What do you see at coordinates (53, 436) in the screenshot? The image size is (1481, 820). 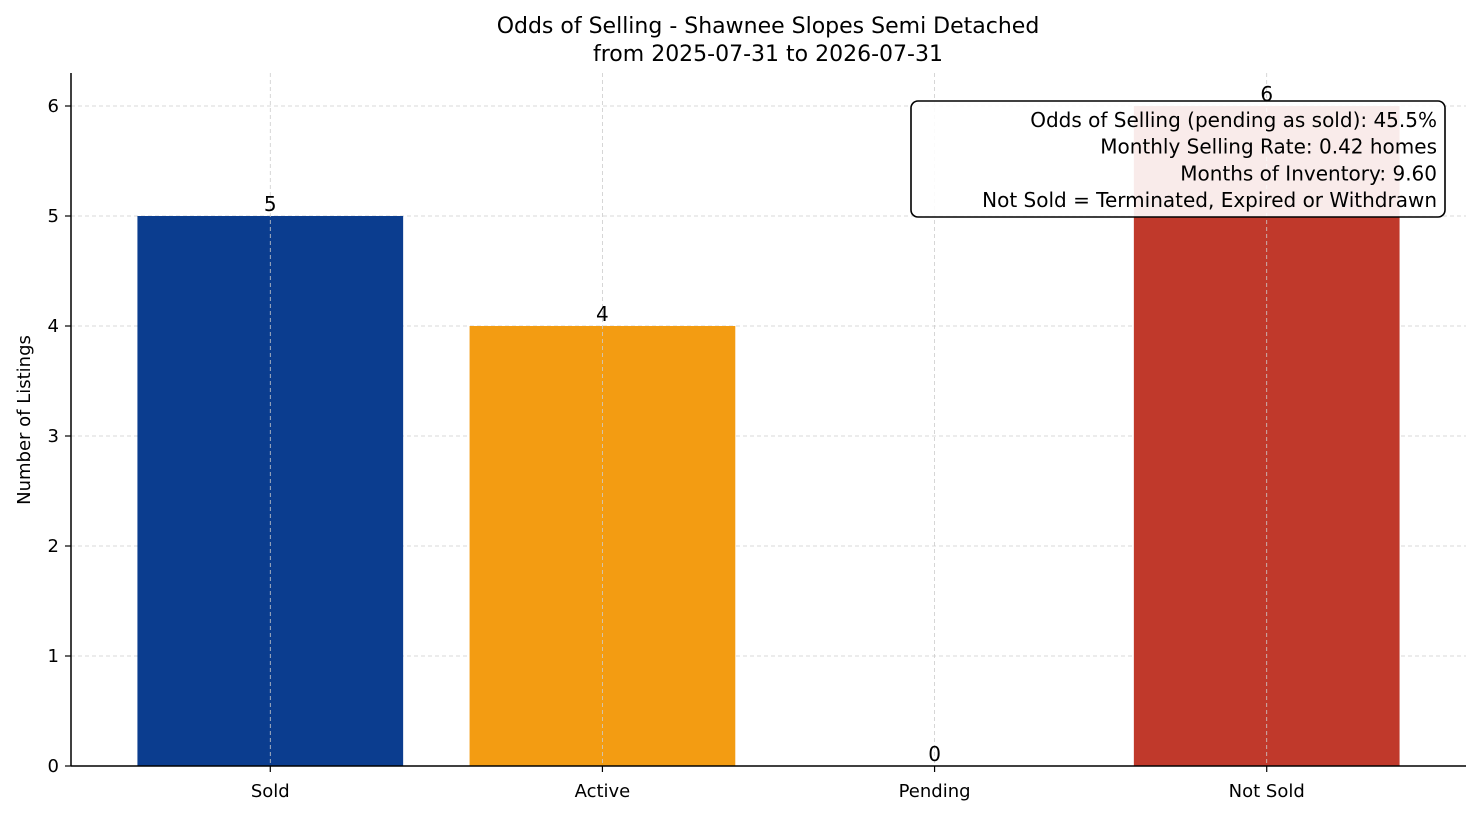 I see `y-tick-label: 3` at bounding box center [53, 436].